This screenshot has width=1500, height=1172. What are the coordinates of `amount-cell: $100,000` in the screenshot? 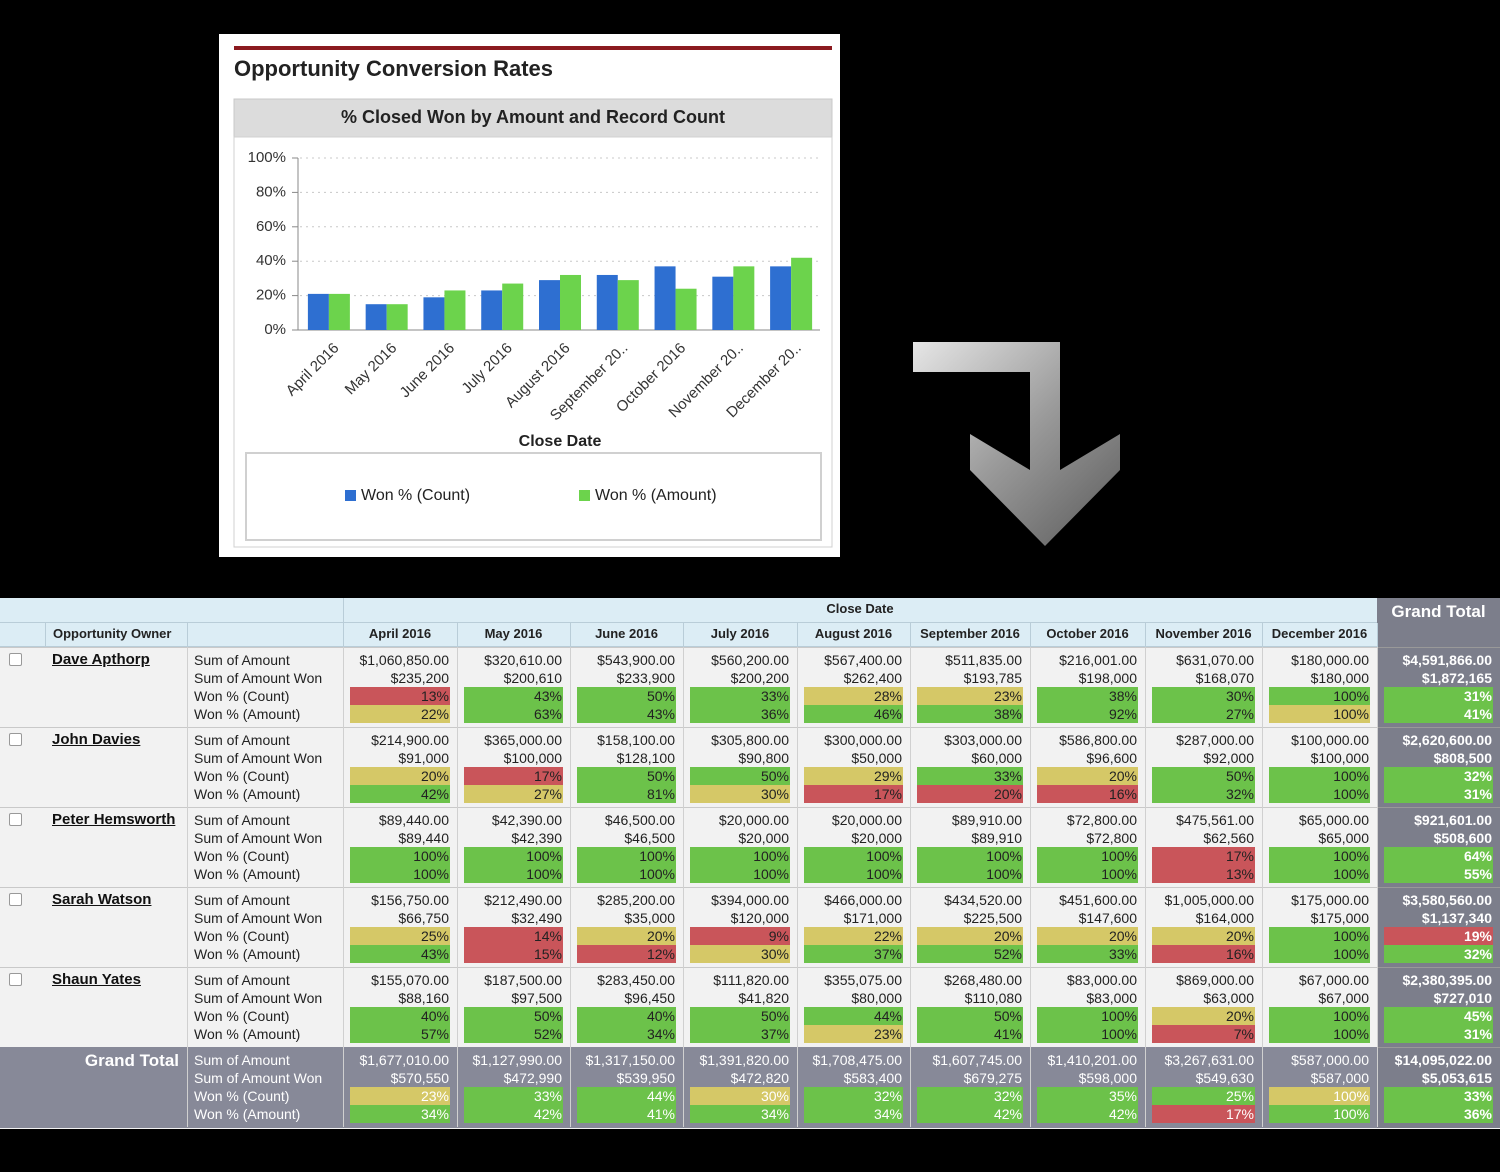 It's located at (1339, 758).